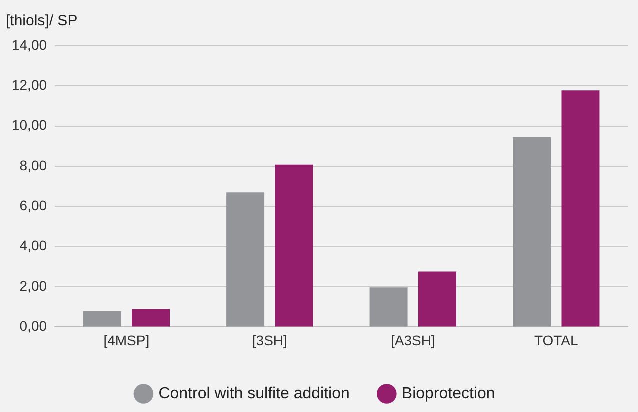 The width and height of the screenshot is (638, 412). Describe the element at coordinates (34, 165) in the screenshot. I see `y-tick-label: 8,00` at that location.